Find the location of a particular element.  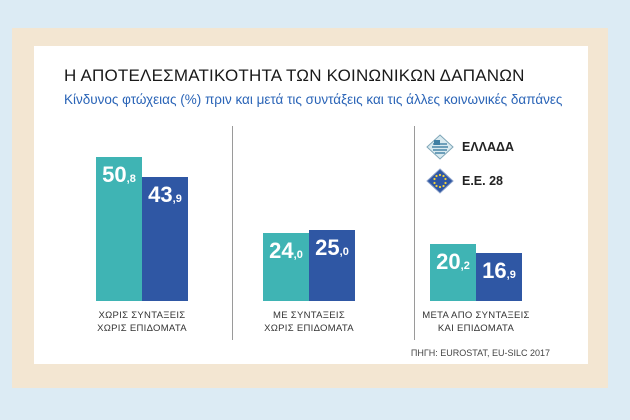

data-label-eu28-2: 25,0 is located at coordinates (332, 247).